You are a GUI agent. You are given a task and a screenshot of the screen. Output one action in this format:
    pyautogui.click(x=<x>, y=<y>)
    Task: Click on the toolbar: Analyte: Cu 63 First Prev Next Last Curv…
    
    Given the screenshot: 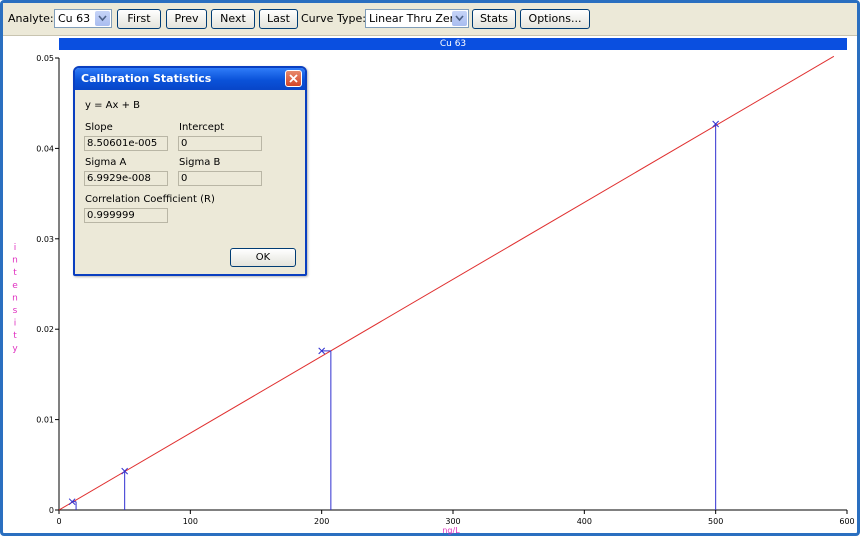 What is the action you would take?
    pyautogui.click(x=430, y=19)
    